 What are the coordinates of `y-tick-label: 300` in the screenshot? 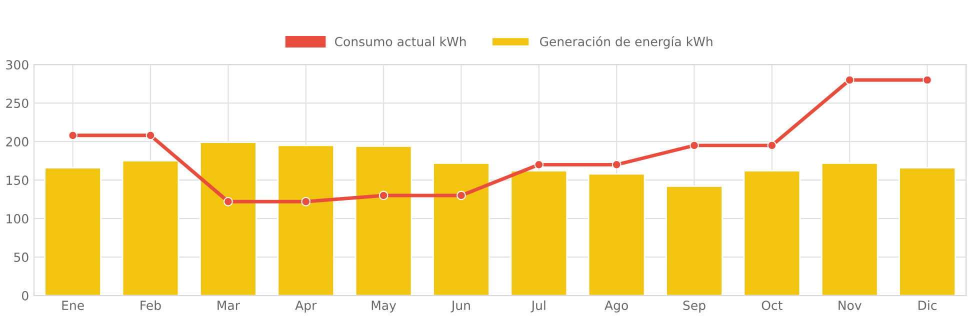 It's located at (17, 65).